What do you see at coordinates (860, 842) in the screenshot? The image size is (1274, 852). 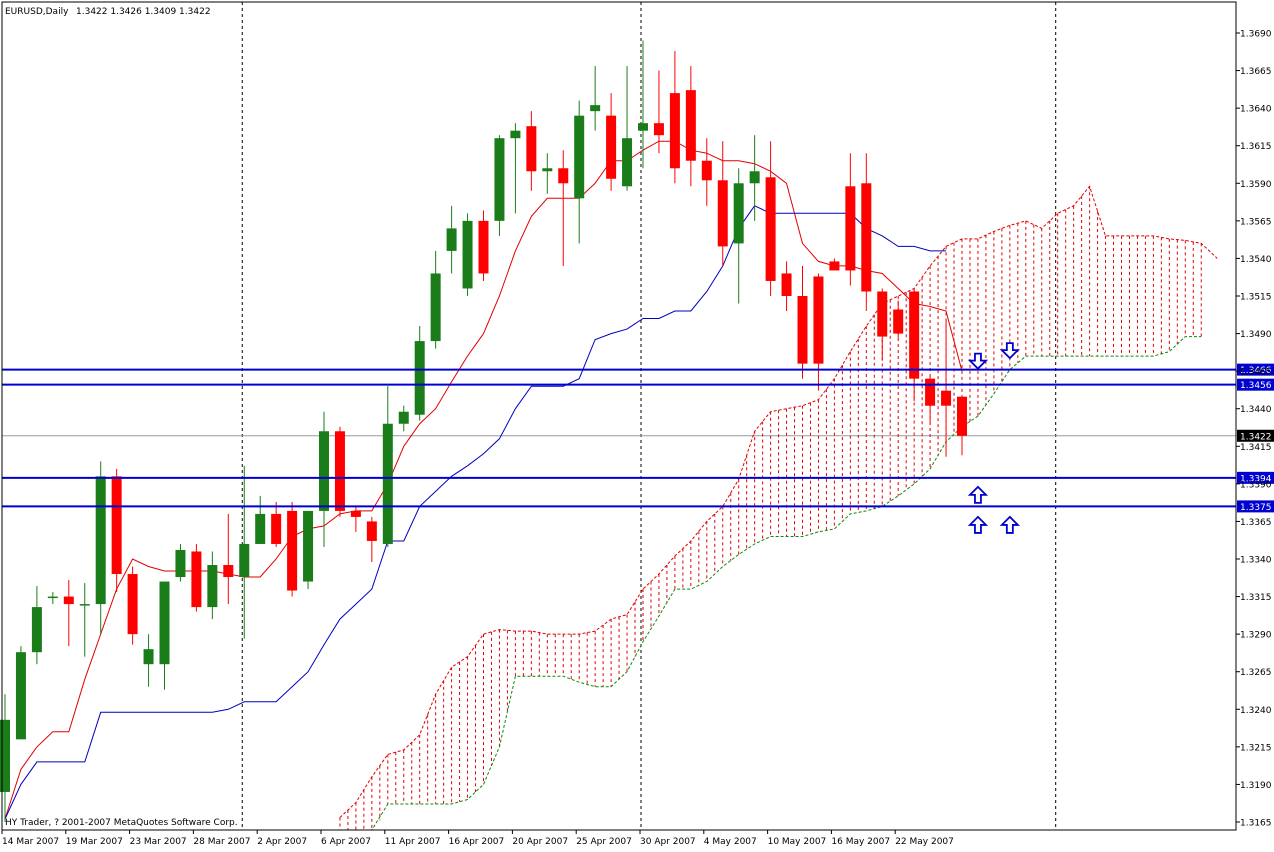 I see `x-tick-label: 16 May 2007` at bounding box center [860, 842].